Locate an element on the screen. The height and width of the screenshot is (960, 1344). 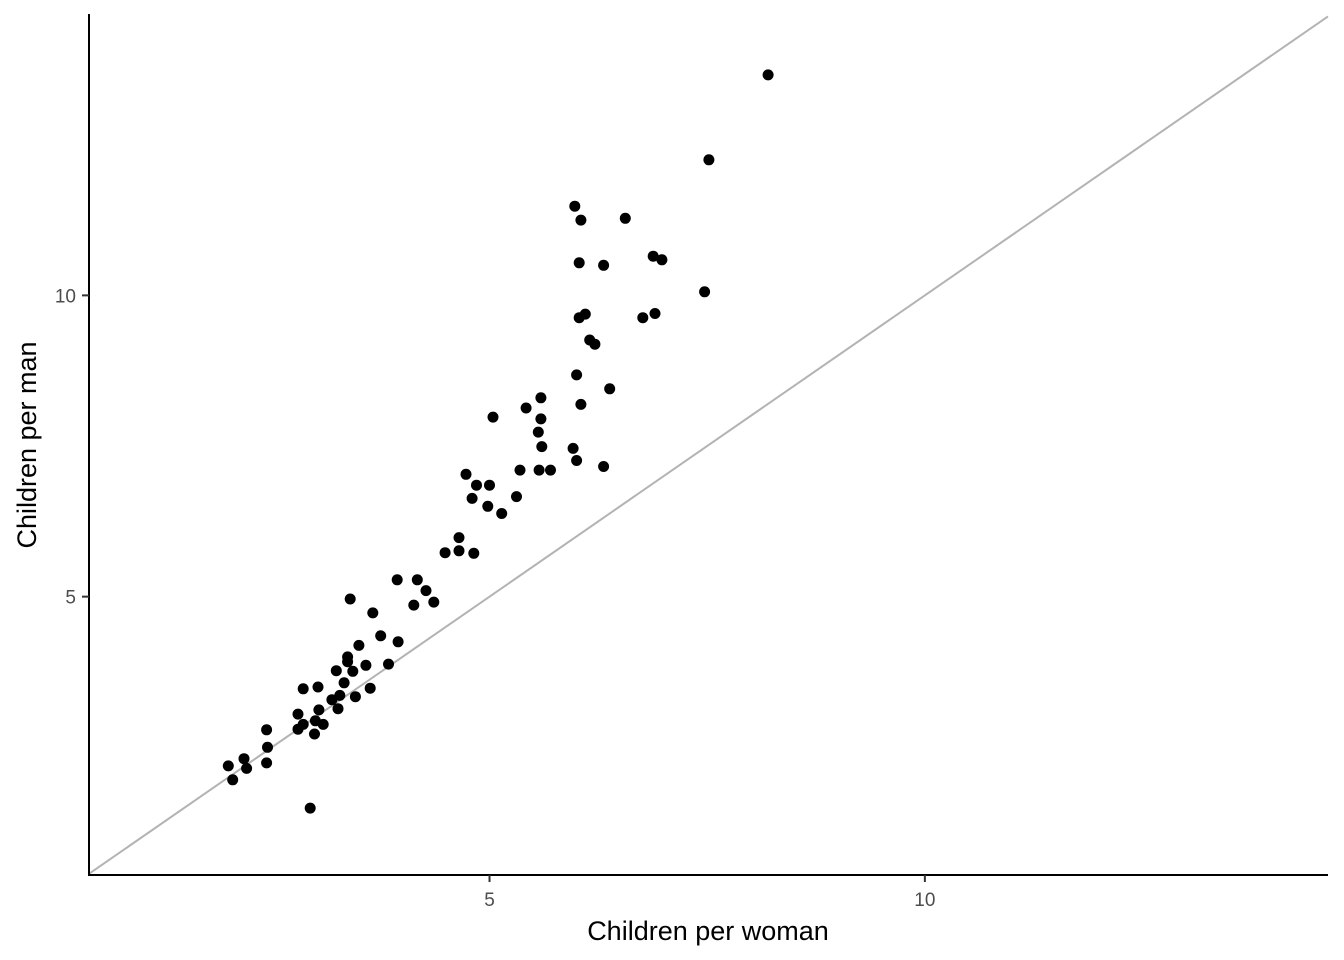
x-ticks: 5 10 is located at coordinates (709, 893).